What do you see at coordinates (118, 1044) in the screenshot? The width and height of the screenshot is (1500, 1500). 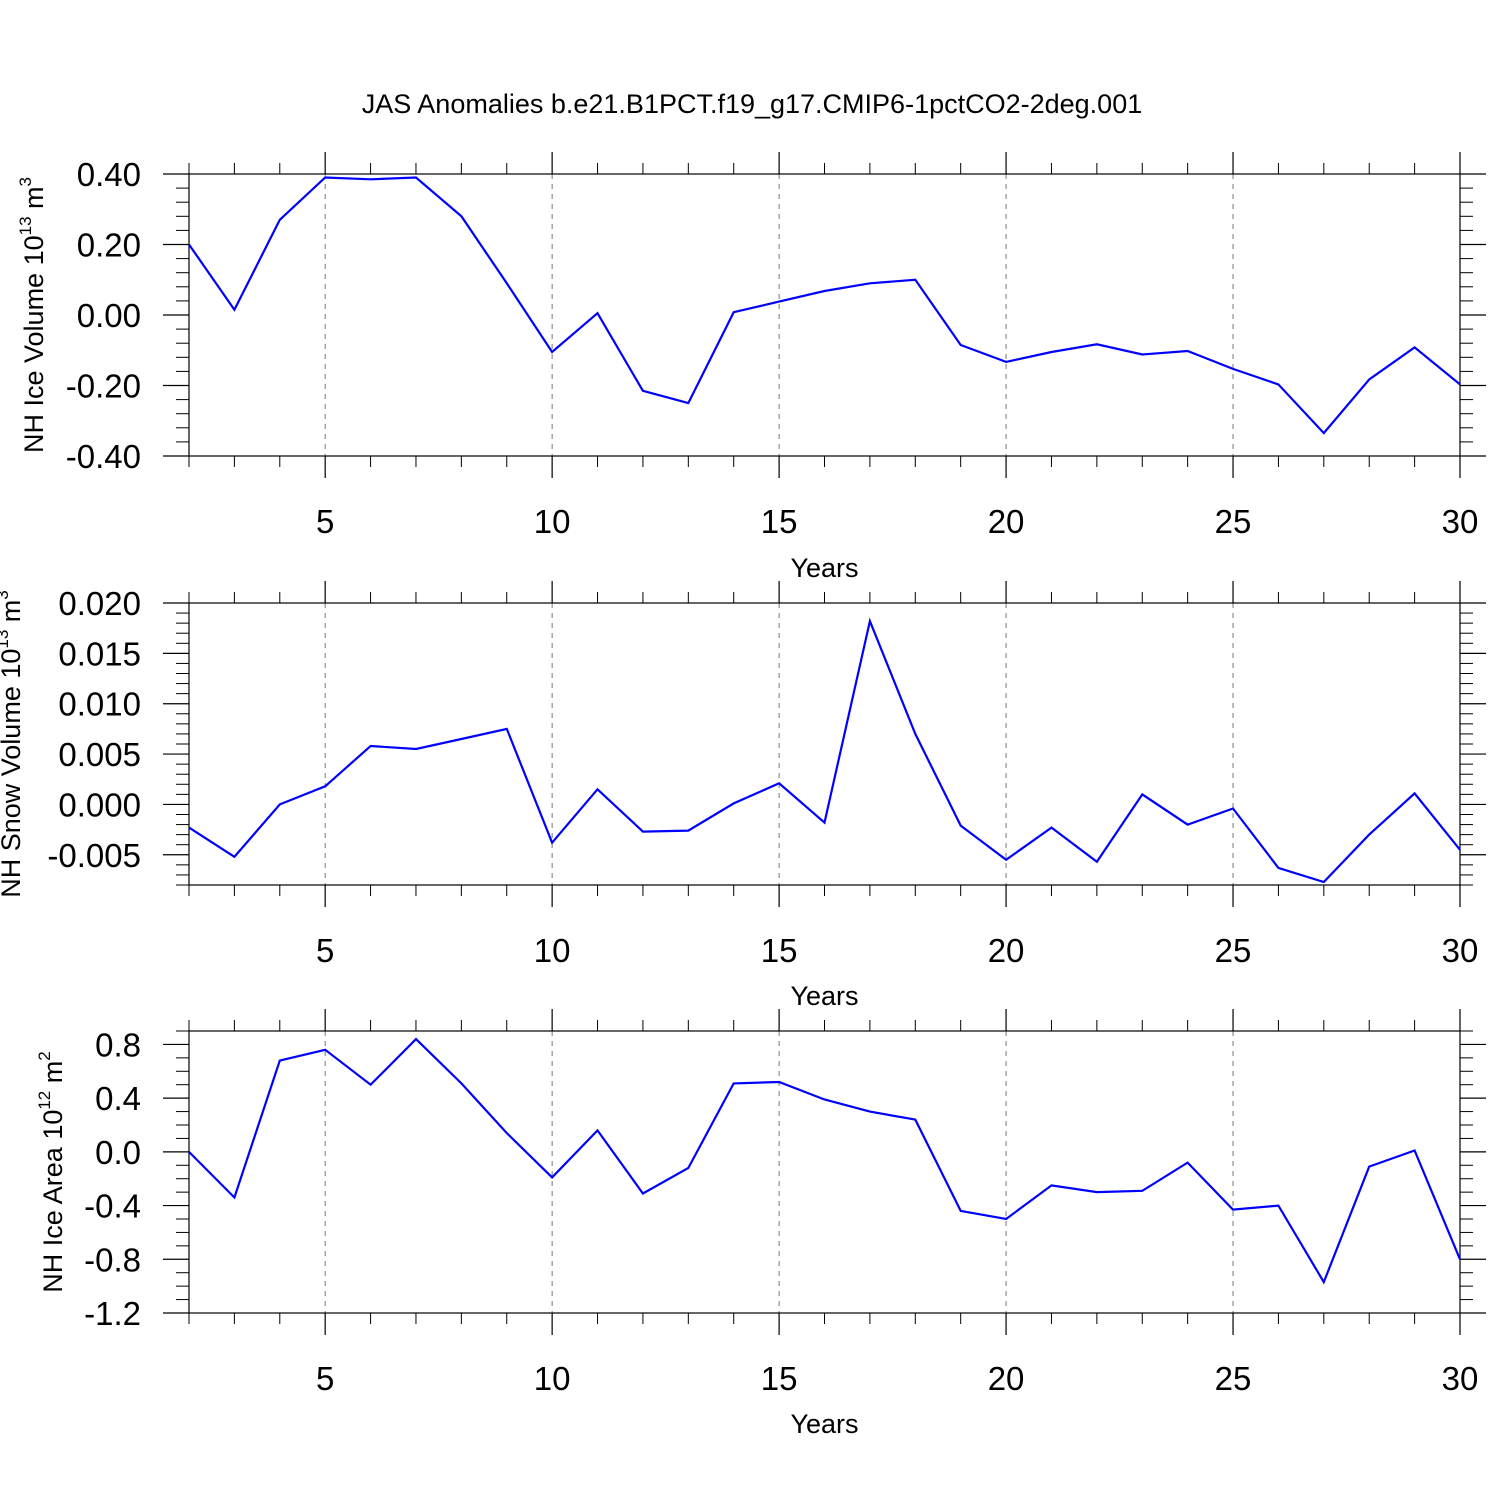 I see `y-tick-label: 0.8` at bounding box center [118, 1044].